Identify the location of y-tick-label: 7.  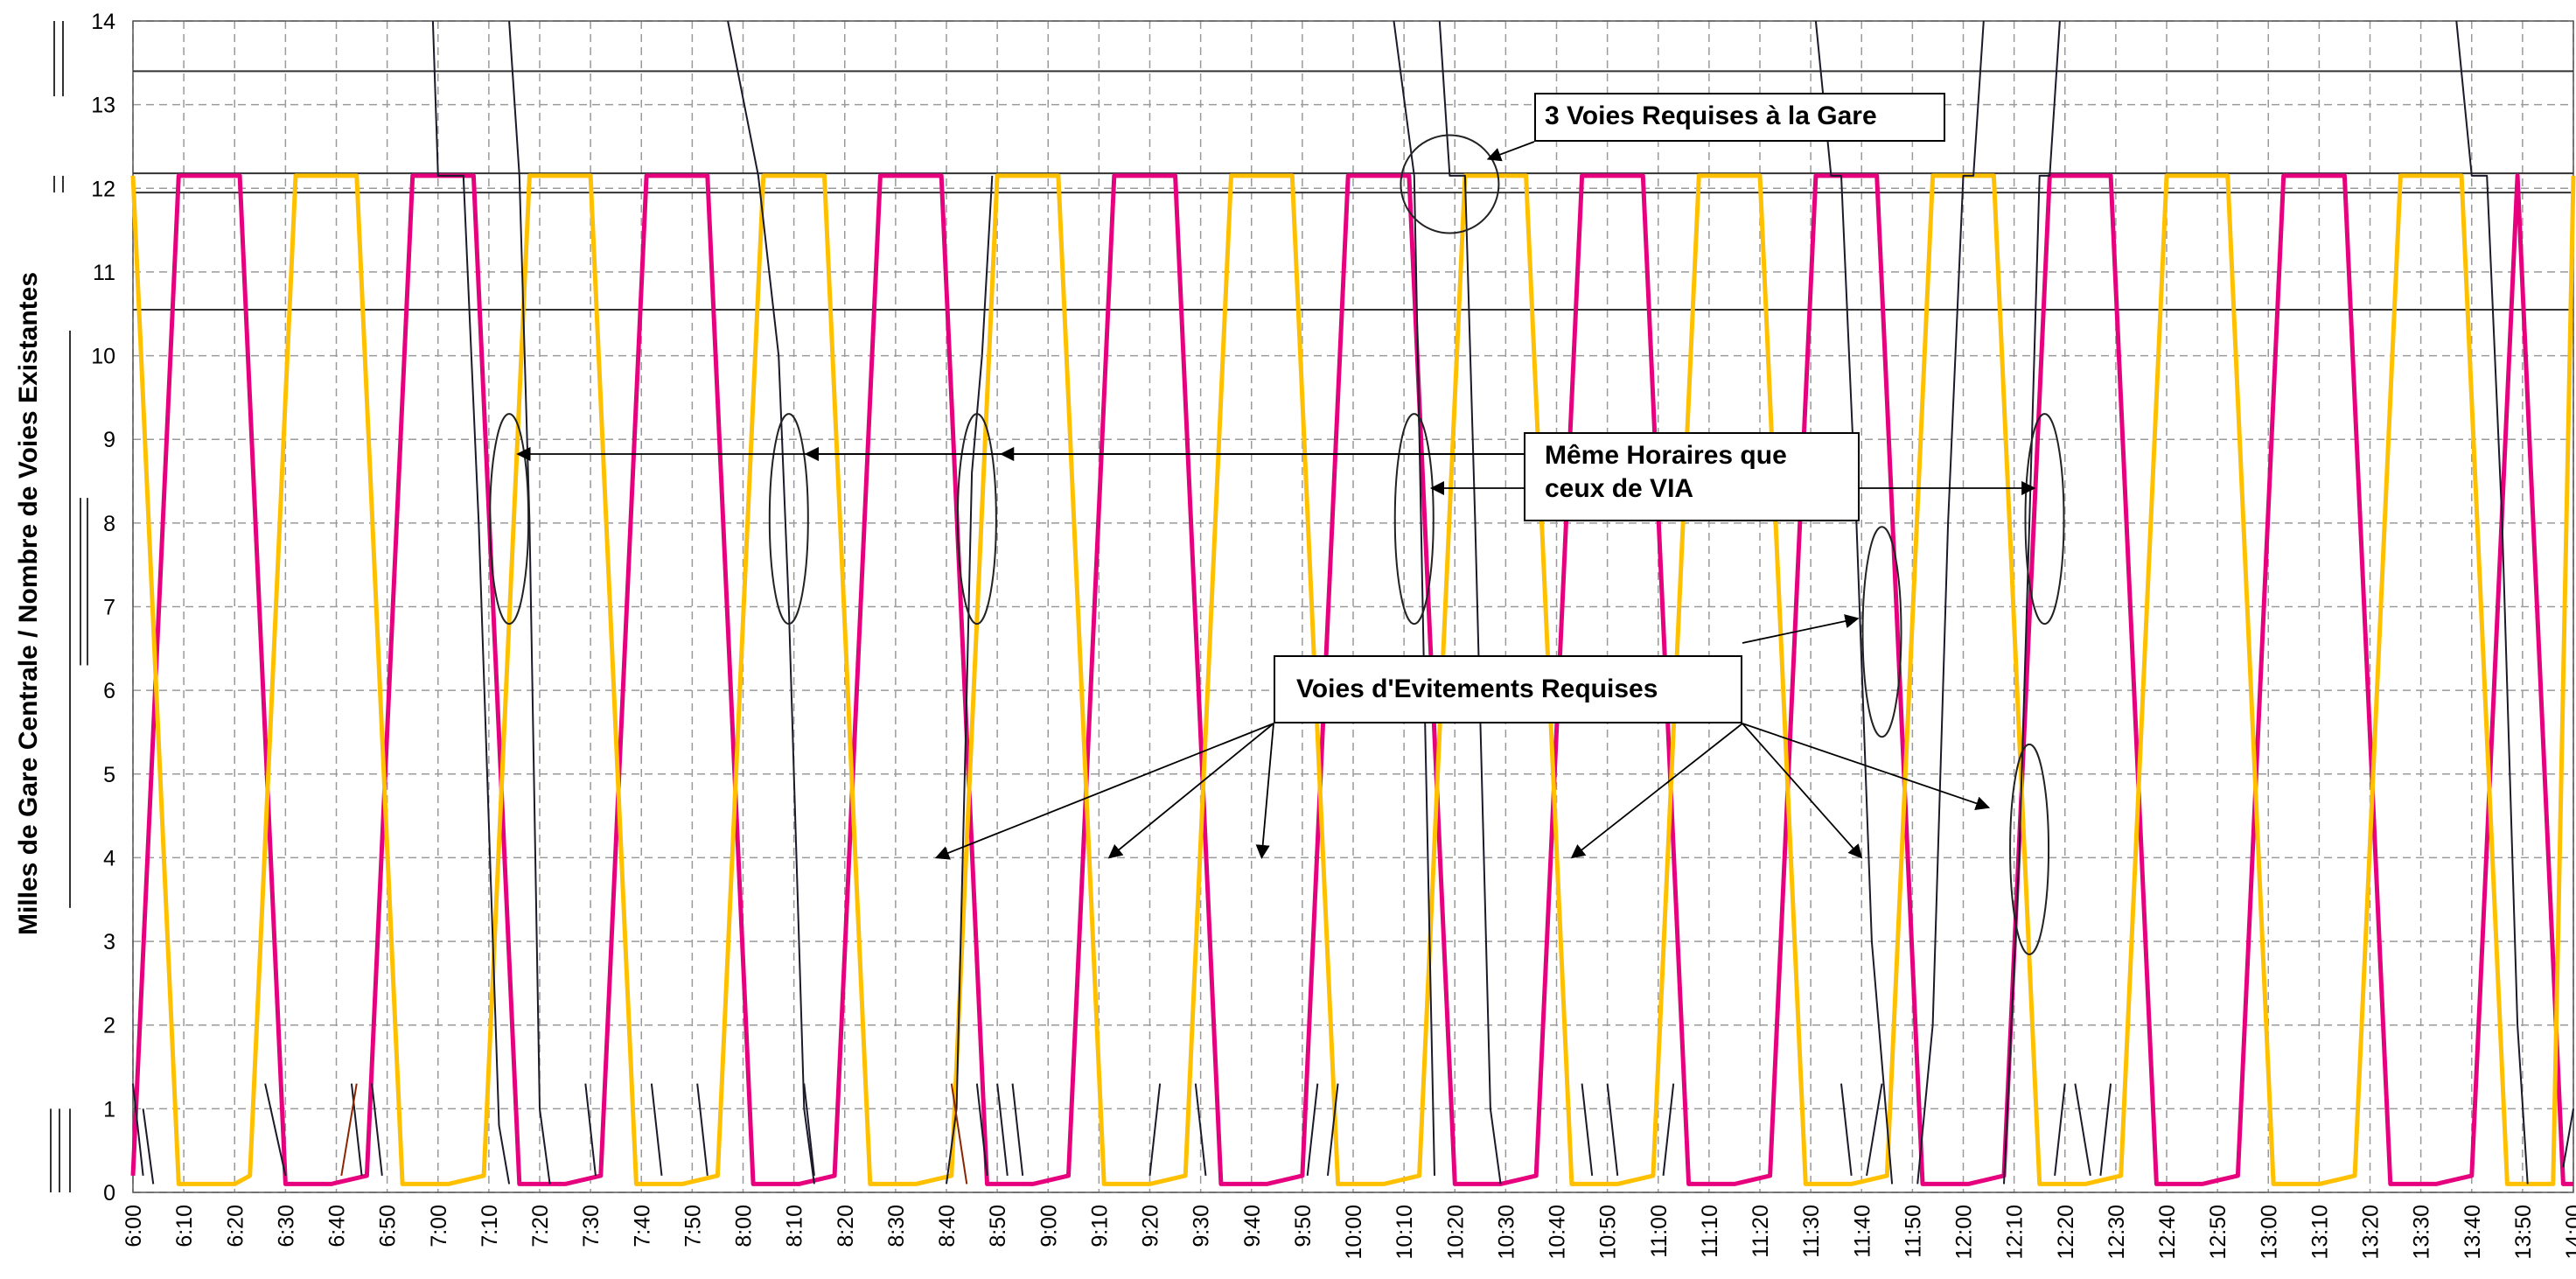
(109, 608).